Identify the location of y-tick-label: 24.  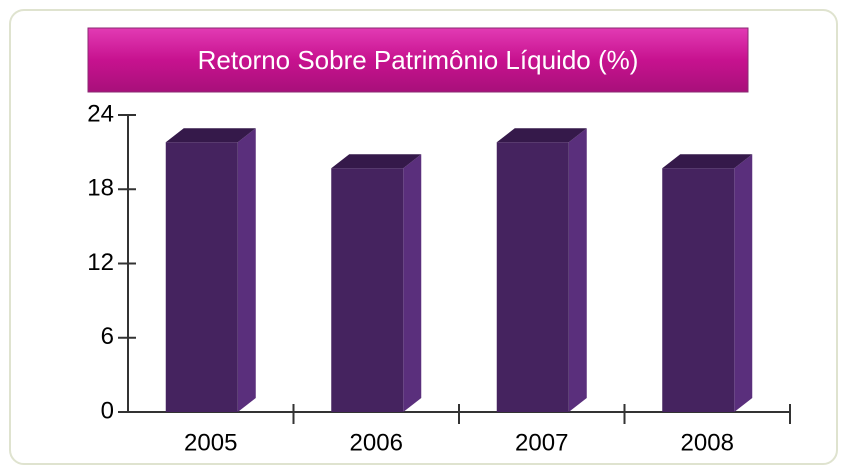
(100, 113).